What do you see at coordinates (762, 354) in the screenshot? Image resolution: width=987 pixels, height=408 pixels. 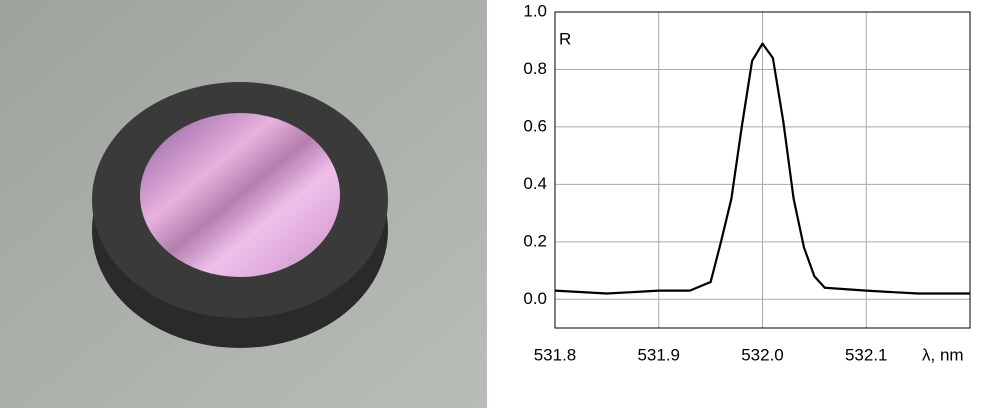 I see `x-tick-label: 532.0` at bounding box center [762, 354].